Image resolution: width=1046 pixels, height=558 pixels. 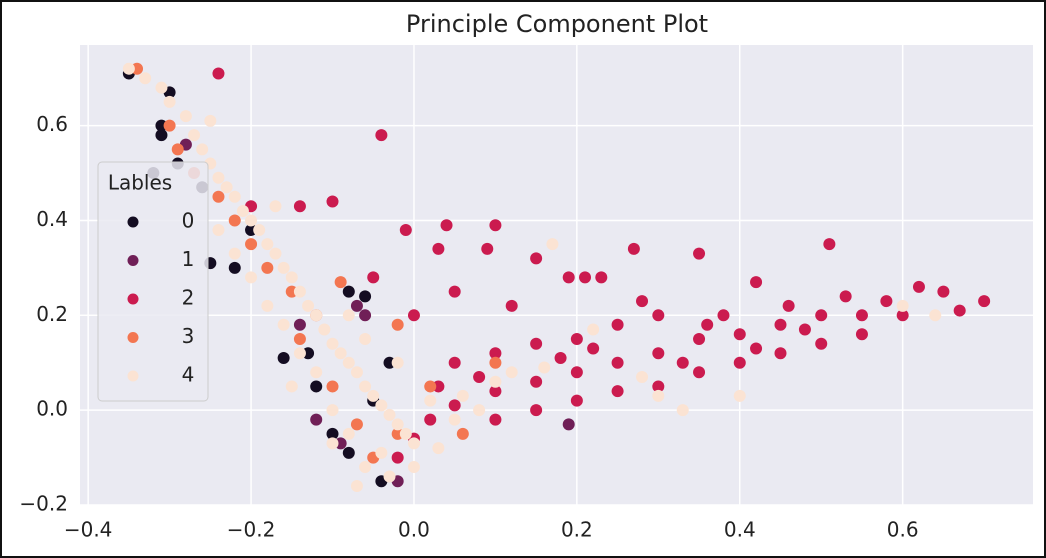 I want to click on x-tick-label: −0.4, so click(x=88, y=530).